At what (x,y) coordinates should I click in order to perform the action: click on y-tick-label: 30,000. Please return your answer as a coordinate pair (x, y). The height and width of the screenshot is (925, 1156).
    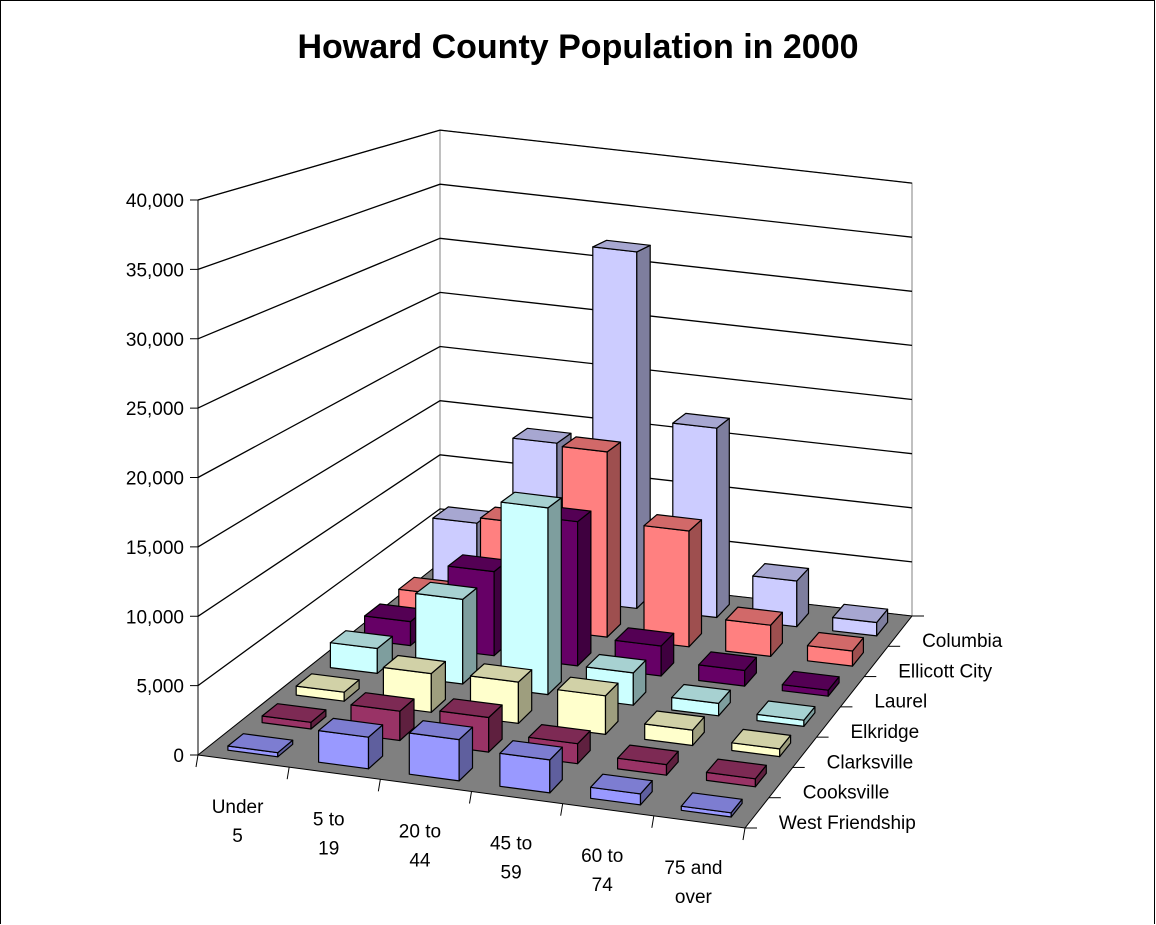
    Looking at the image, I should click on (155, 340).